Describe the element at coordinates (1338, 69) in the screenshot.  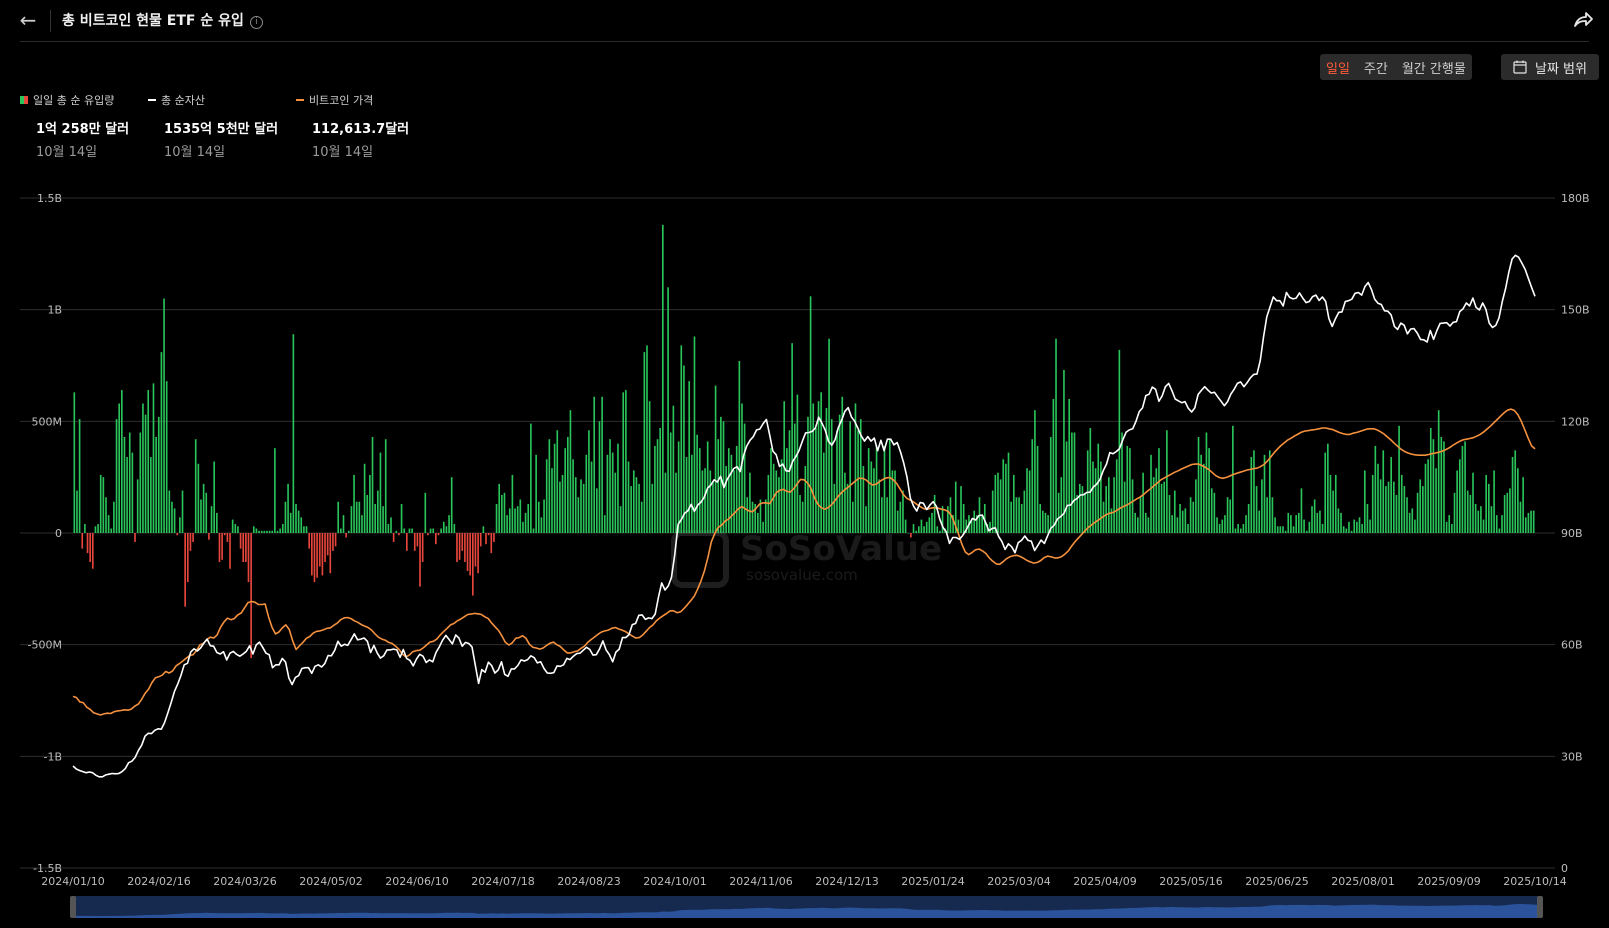
I see `interval-daily: 일일` at that location.